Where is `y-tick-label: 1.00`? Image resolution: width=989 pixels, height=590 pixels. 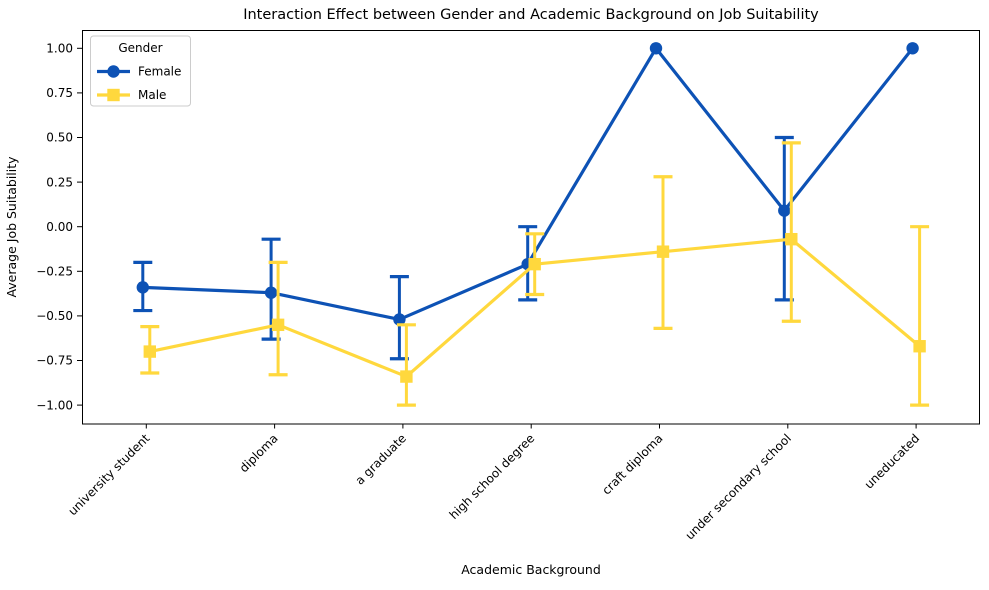 y-tick-label: 1.00 is located at coordinates (59, 49).